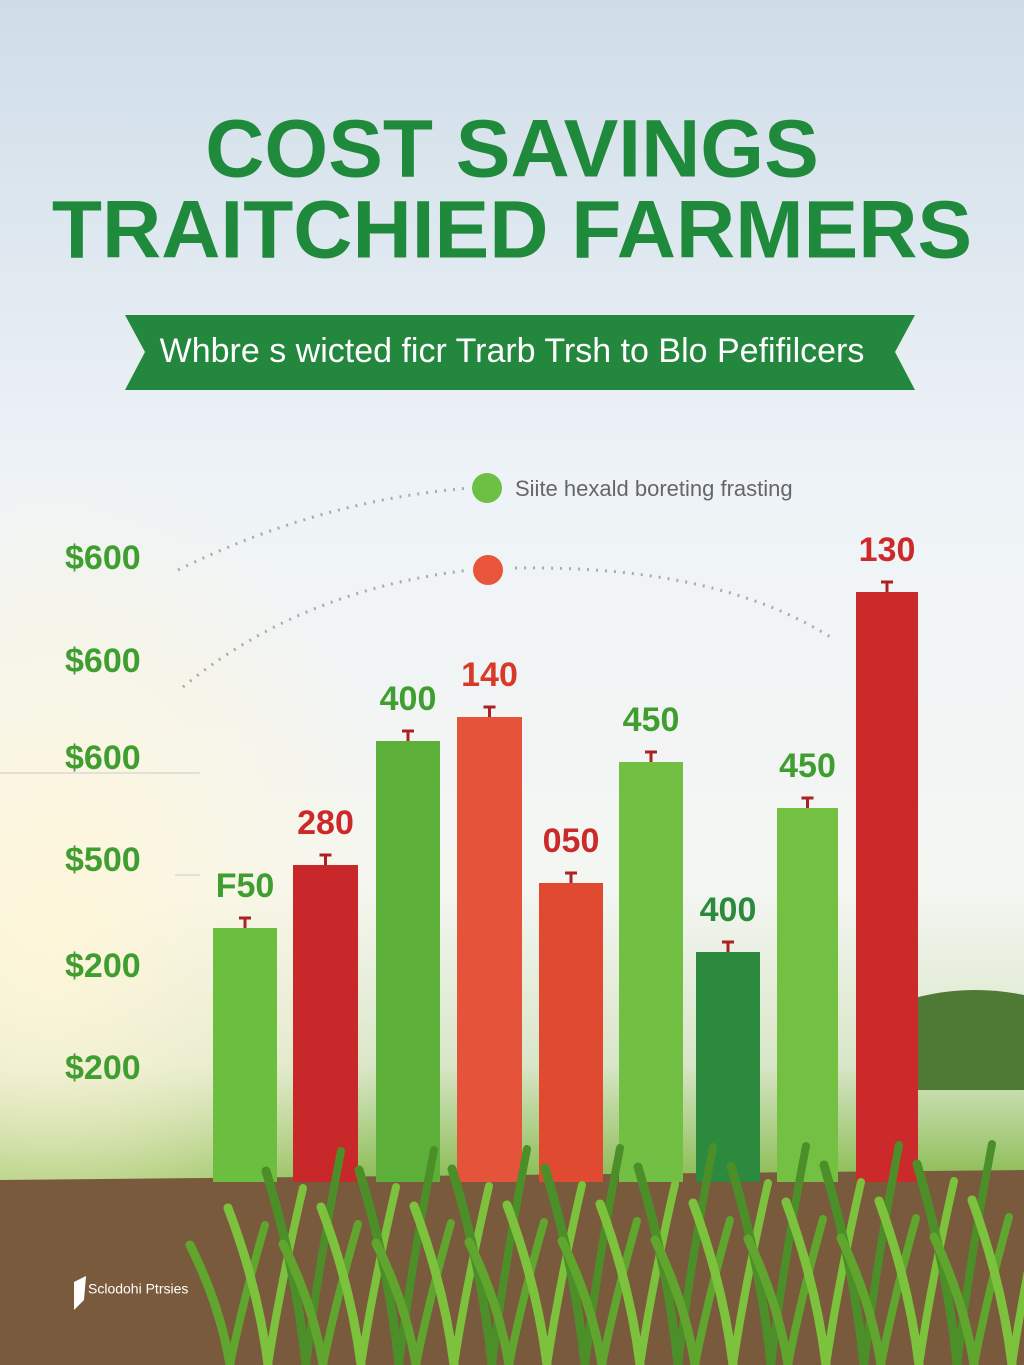  Describe the element at coordinates (245, 886) in the screenshot. I see `bar-label: F50` at that location.